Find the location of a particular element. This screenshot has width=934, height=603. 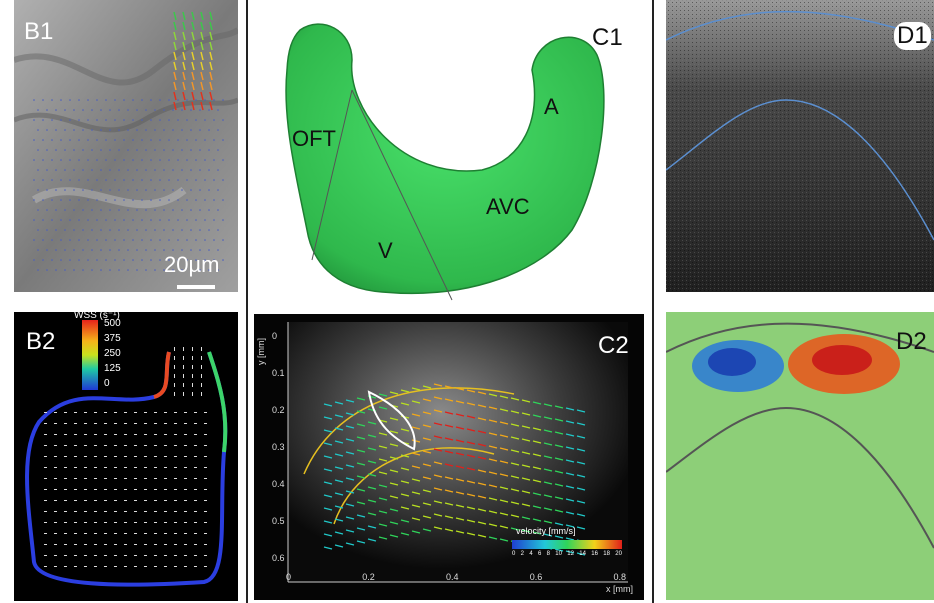

velocity-tick: 2 is located at coordinates (522, 554).